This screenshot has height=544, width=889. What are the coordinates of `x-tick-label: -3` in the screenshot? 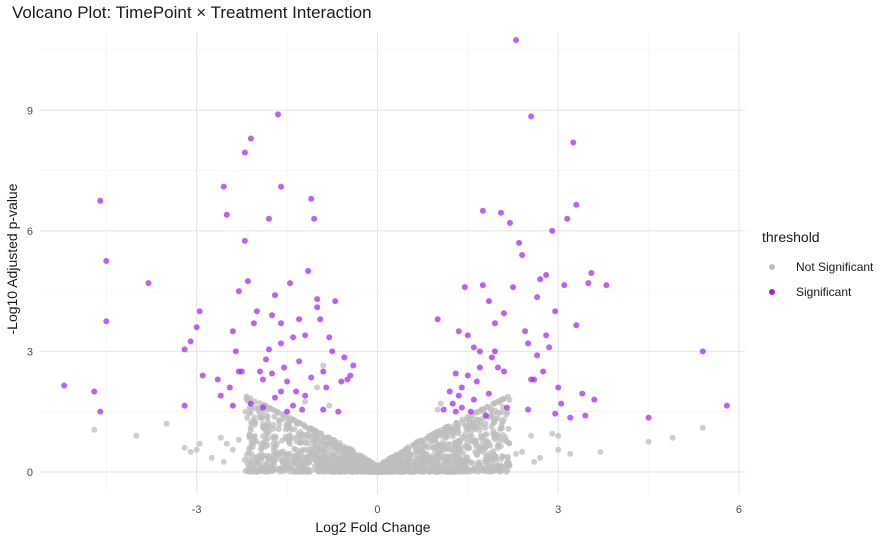 It's located at (197, 510).